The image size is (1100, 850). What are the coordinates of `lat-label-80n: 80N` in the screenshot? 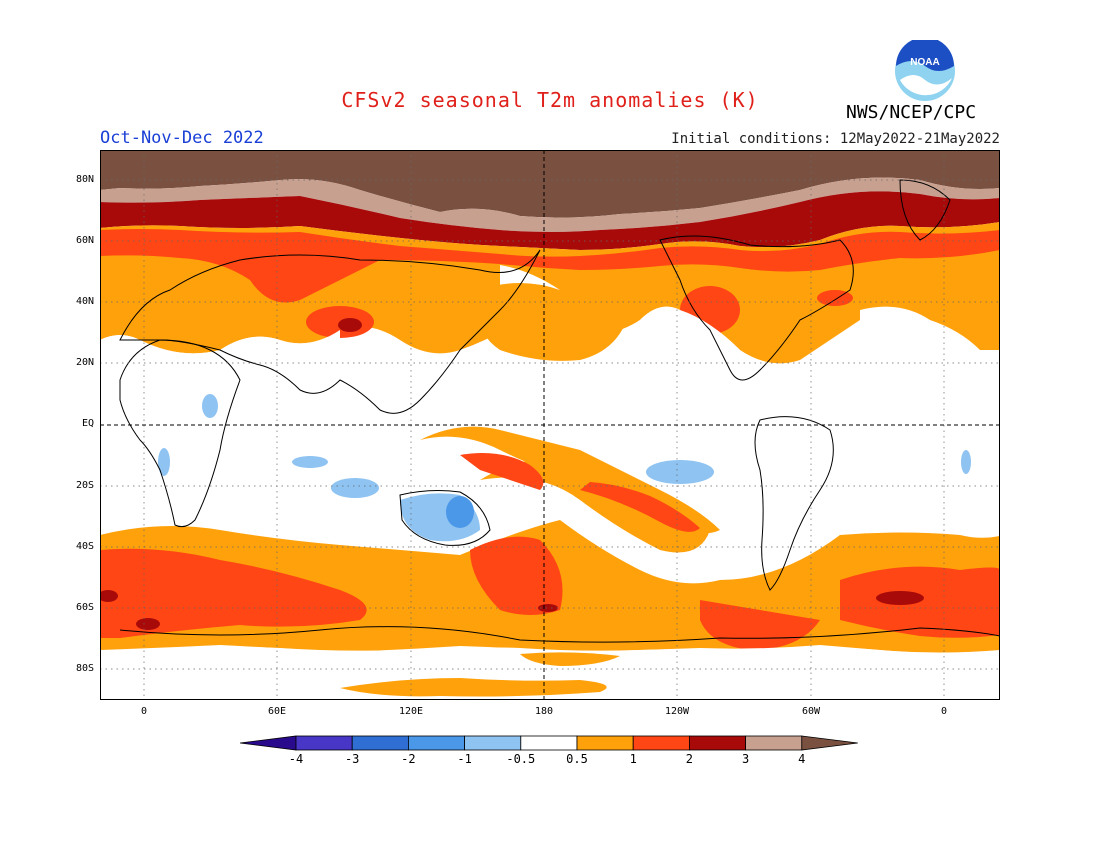 It's located at (84, 179).